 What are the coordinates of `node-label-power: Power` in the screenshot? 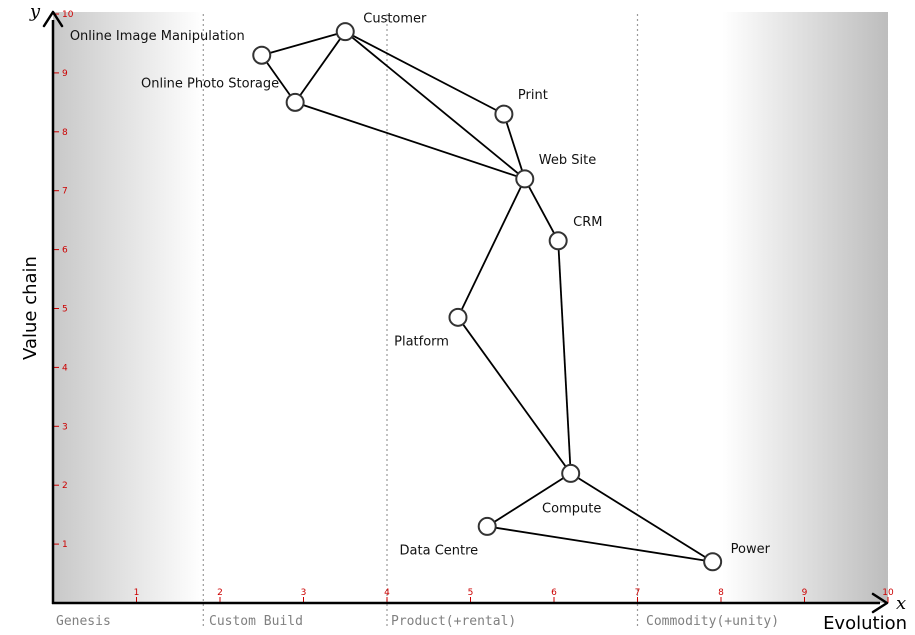 It's located at (751, 549).